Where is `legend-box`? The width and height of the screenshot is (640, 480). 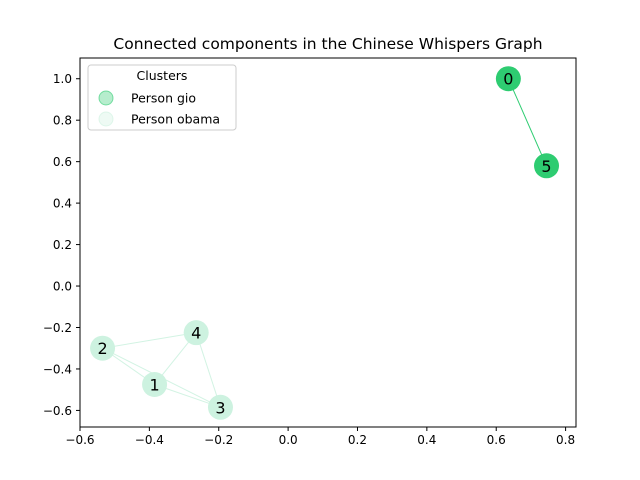 legend-box is located at coordinates (162, 97).